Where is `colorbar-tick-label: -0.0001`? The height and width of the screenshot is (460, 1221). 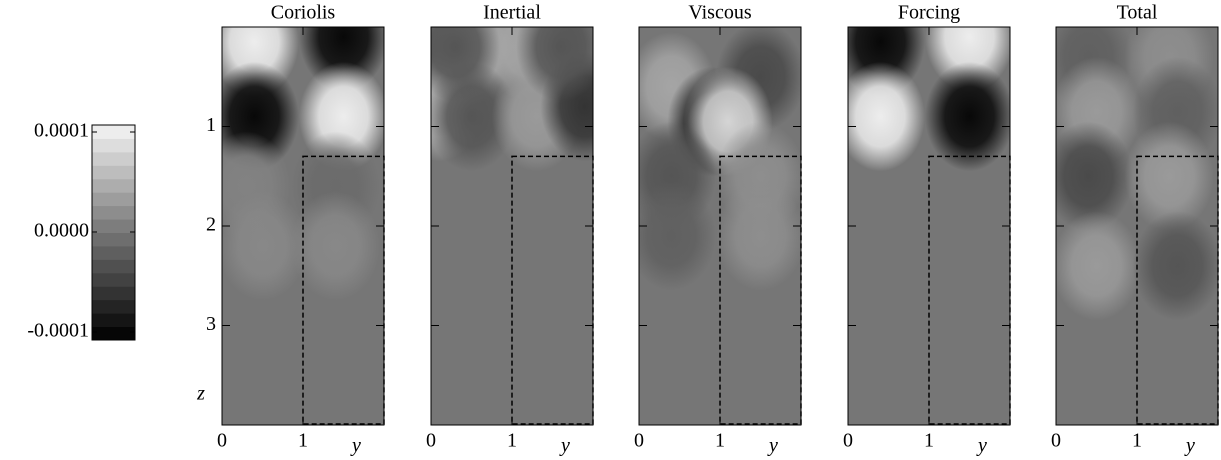 colorbar-tick-label: -0.0001 is located at coordinates (58, 331).